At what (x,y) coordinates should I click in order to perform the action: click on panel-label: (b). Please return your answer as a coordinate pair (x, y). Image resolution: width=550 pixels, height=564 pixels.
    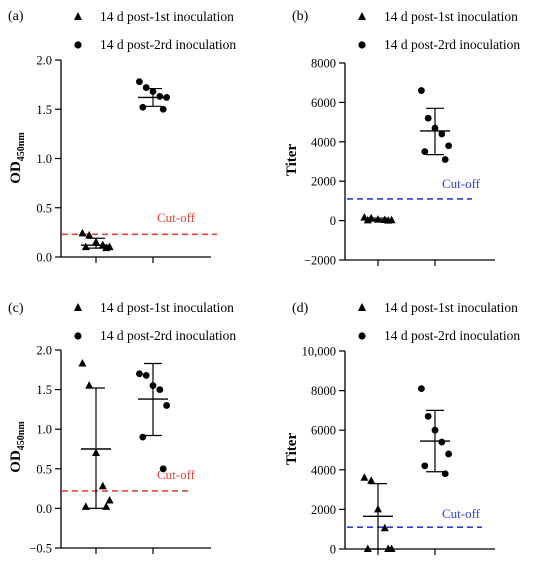
    Looking at the image, I should click on (300, 16).